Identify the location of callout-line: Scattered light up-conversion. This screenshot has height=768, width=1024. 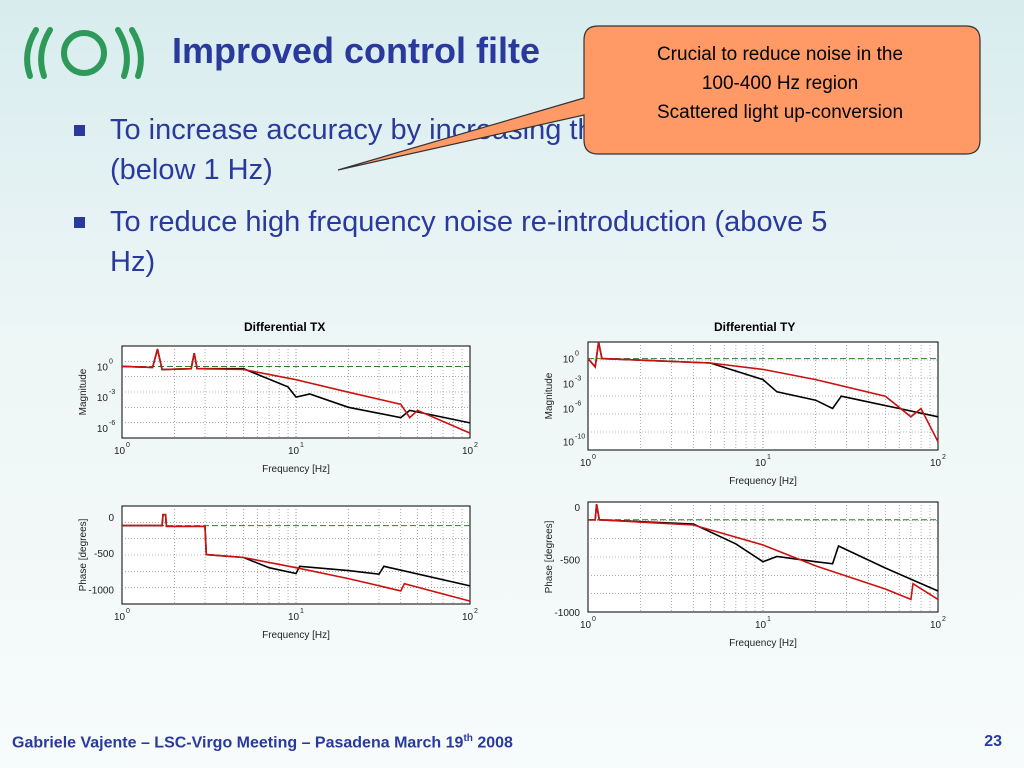
(780, 112).